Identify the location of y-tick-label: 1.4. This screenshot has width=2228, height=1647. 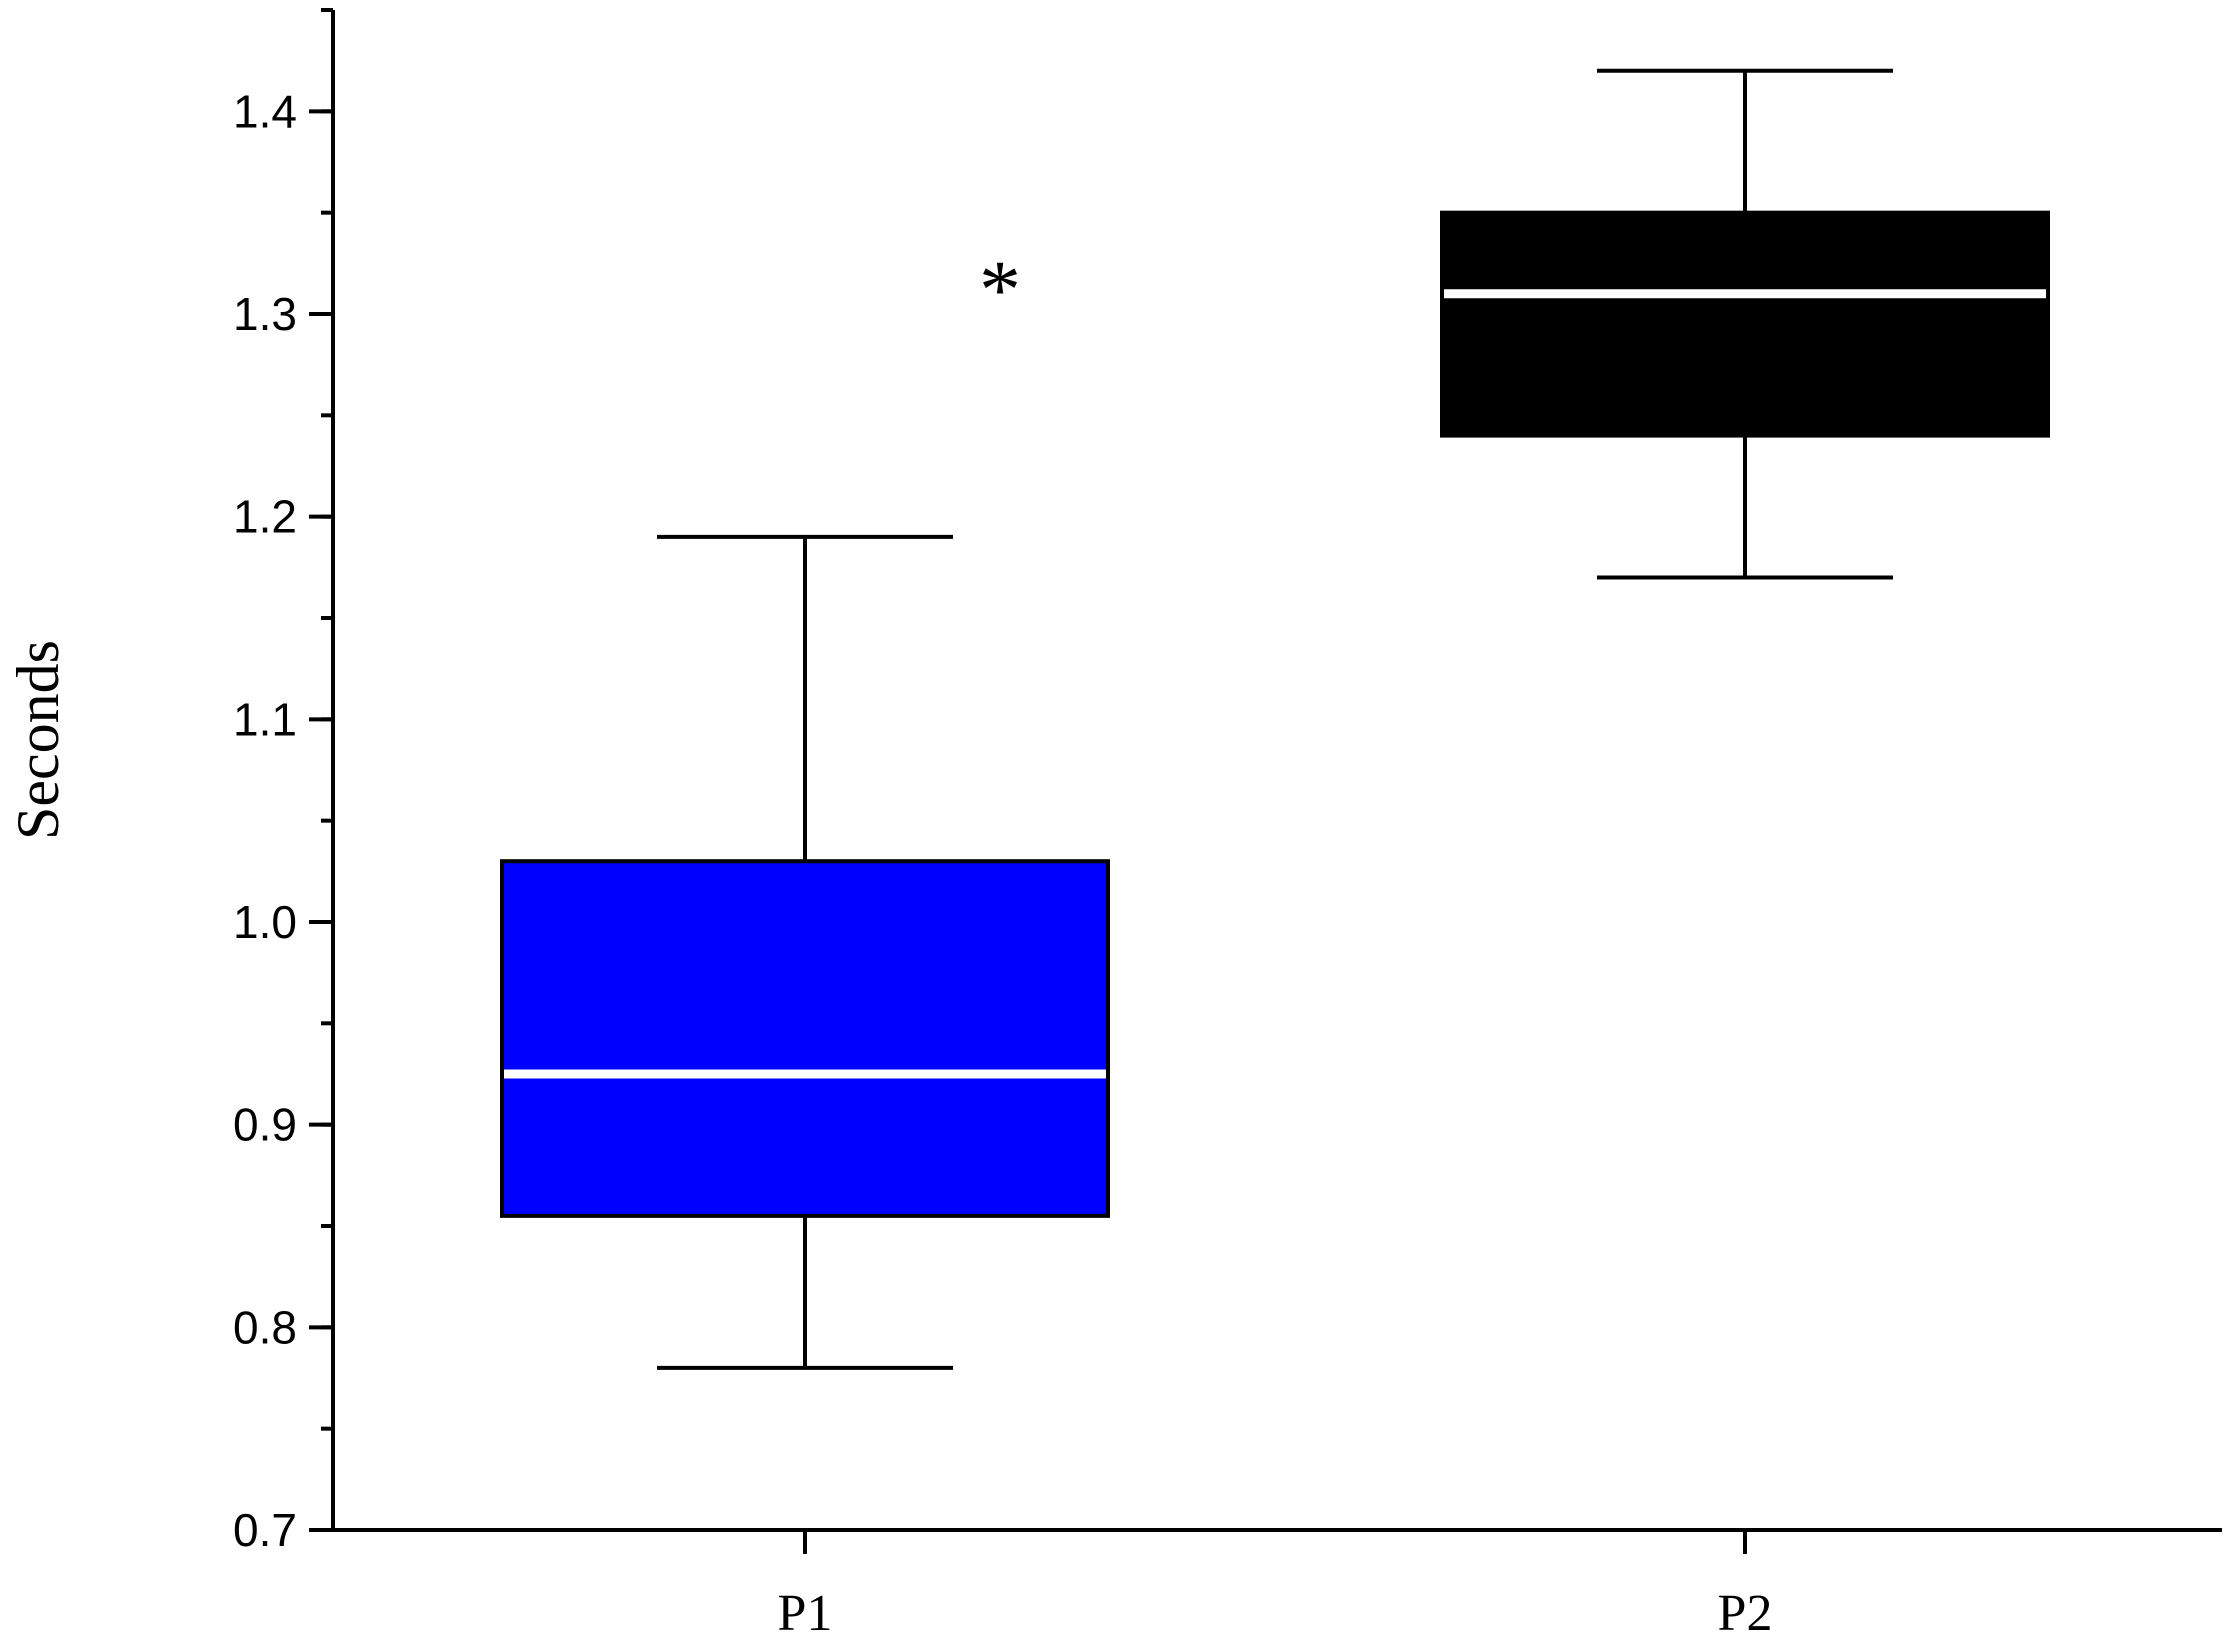
(265, 111).